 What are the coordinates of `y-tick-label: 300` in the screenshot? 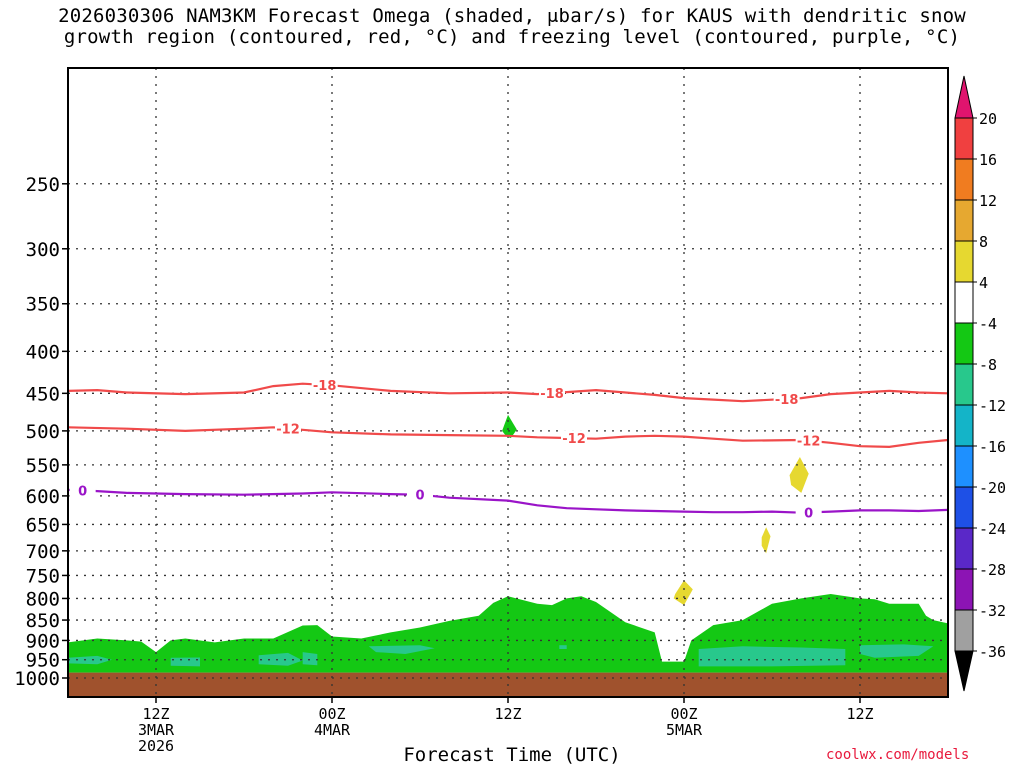 It's located at (43, 250).